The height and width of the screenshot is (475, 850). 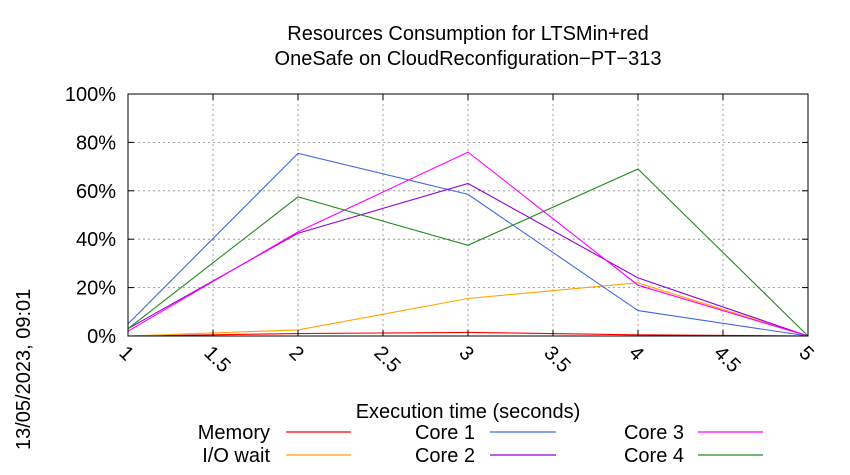 I want to click on x-tick-label: 3.5, so click(x=556, y=359).